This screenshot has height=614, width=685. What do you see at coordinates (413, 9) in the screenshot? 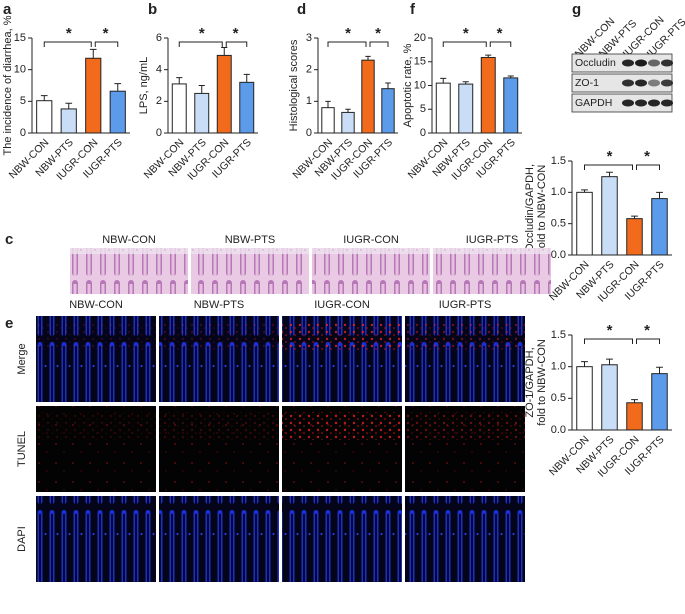
I see `panel-letter: f` at bounding box center [413, 9].